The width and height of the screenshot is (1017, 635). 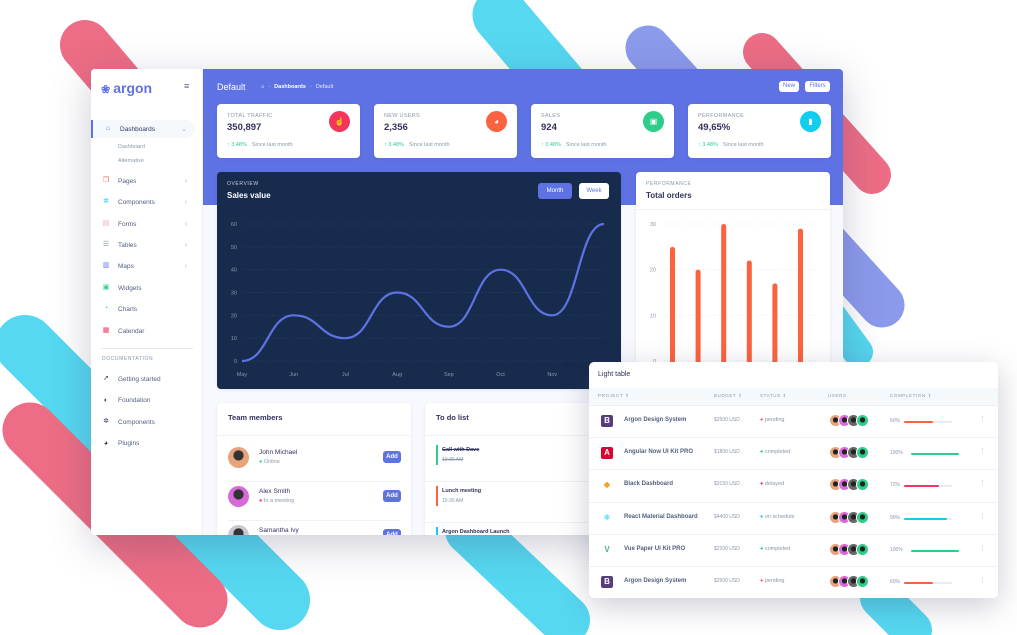 I want to click on sidebar-item-charts: ◔ Charts, so click(x=143, y=309).